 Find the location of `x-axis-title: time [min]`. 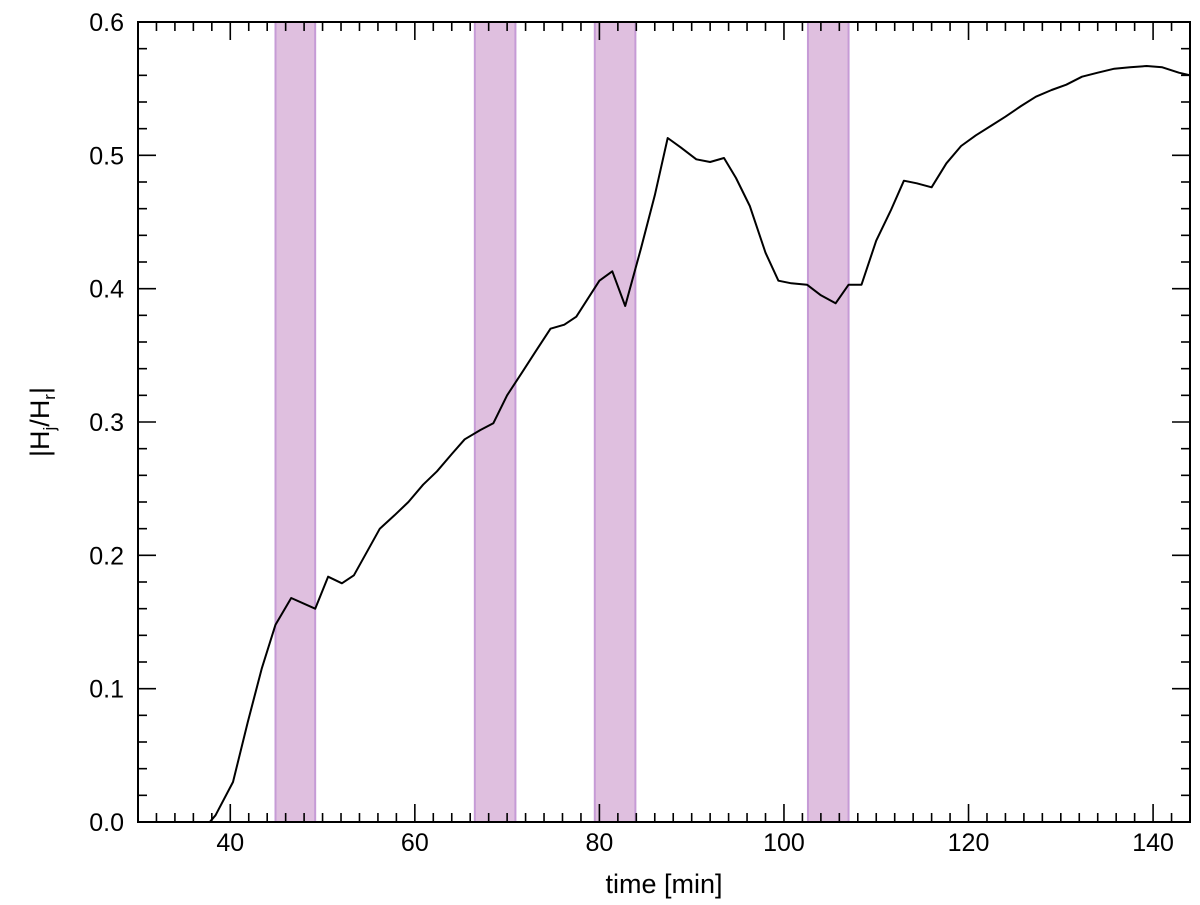

x-axis-title: time [min] is located at coordinates (663, 884).